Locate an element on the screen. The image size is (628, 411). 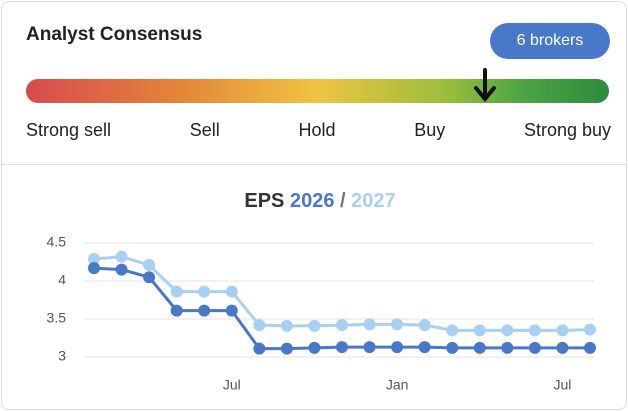
brokers-button: 6 brokers is located at coordinates (550, 41).